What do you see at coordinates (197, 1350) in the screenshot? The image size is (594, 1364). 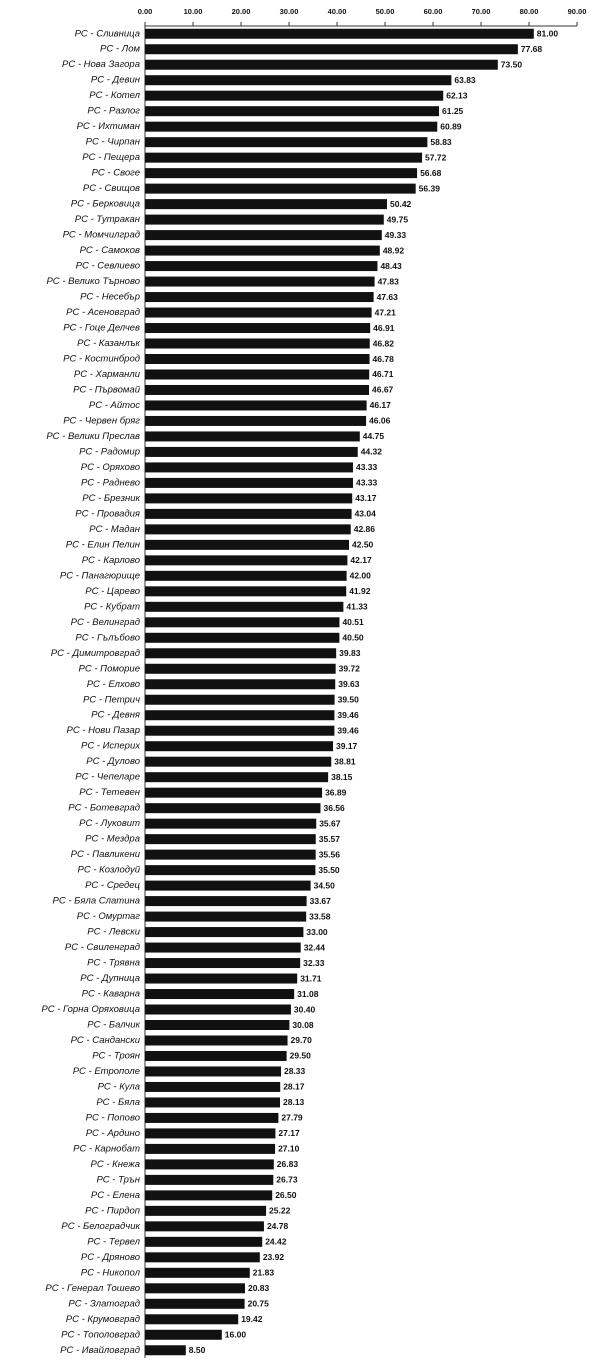 I see `value-label: 8.50` at bounding box center [197, 1350].